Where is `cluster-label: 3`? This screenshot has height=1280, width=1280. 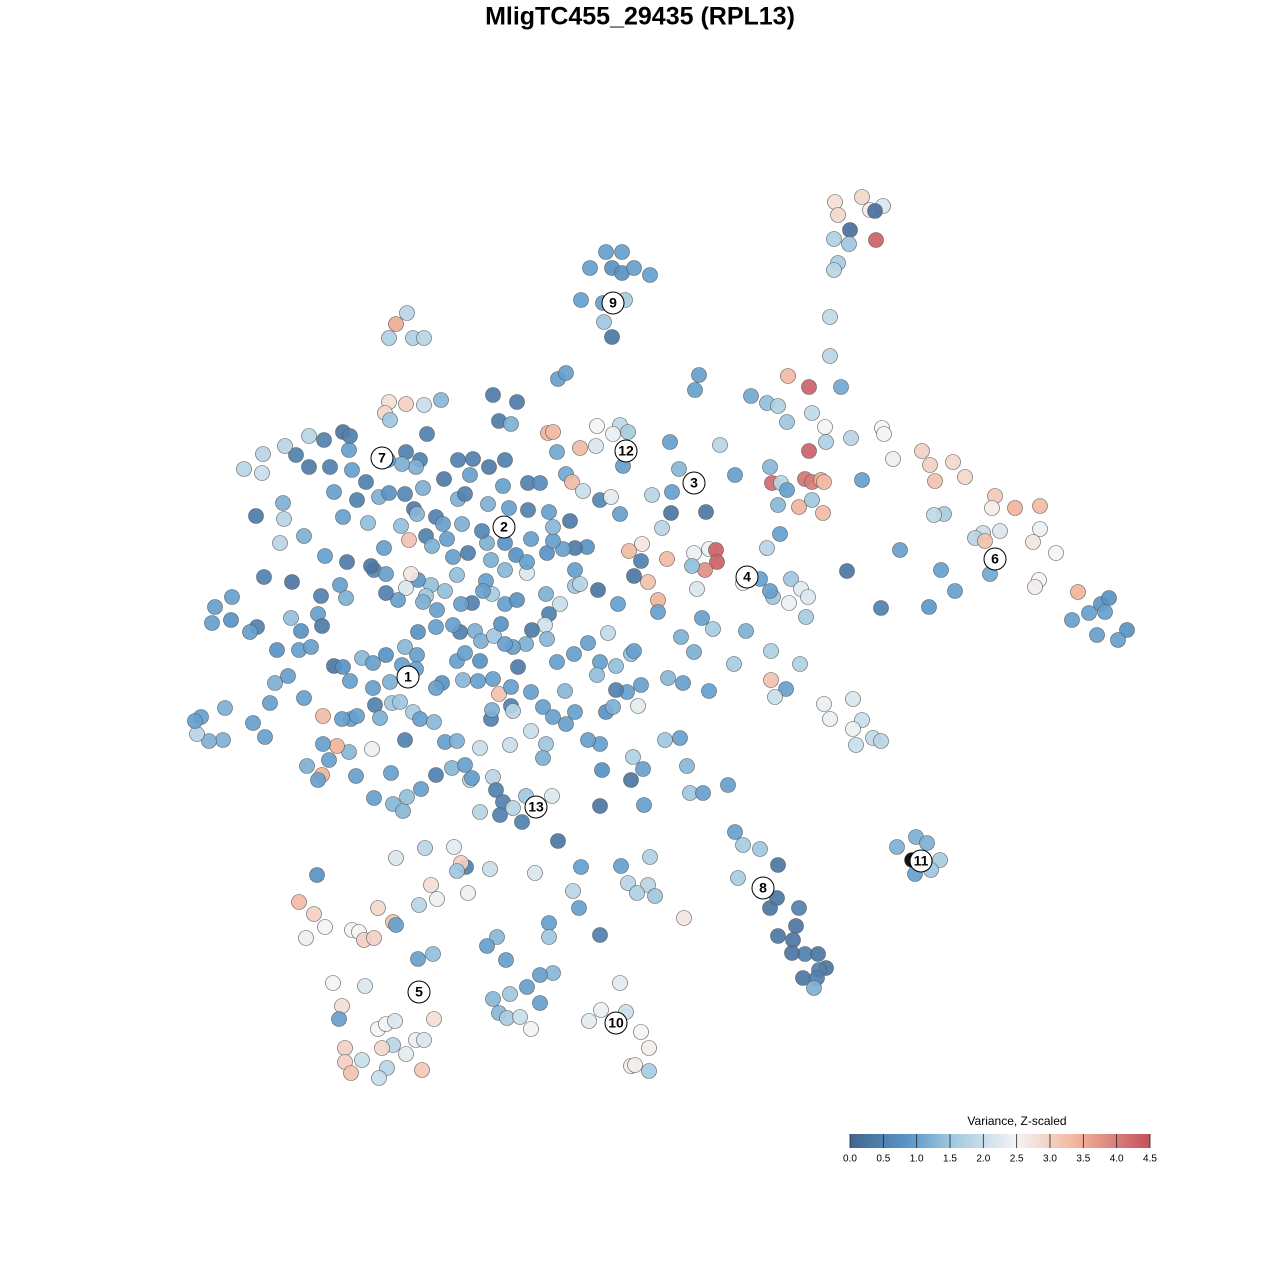
cluster-label: 3 is located at coordinates (694, 483).